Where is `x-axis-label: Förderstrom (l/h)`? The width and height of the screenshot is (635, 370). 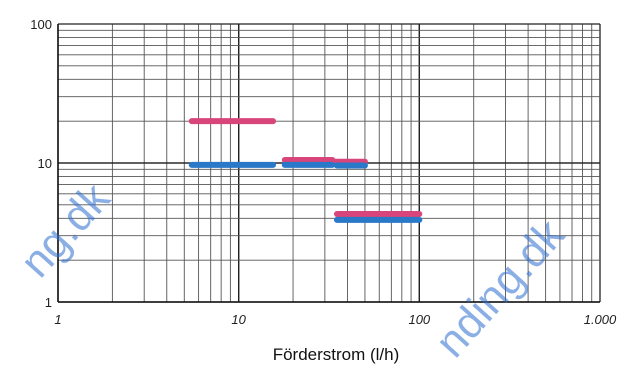 x-axis-label: Förderstrom (l/h) is located at coordinates (336, 354).